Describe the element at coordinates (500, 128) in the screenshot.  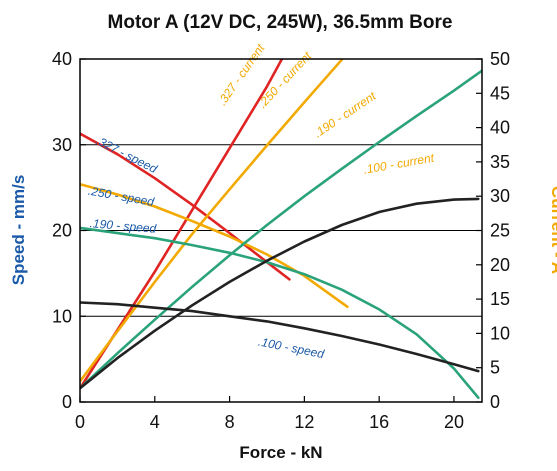
I see `y2-tick-label: 40` at that location.